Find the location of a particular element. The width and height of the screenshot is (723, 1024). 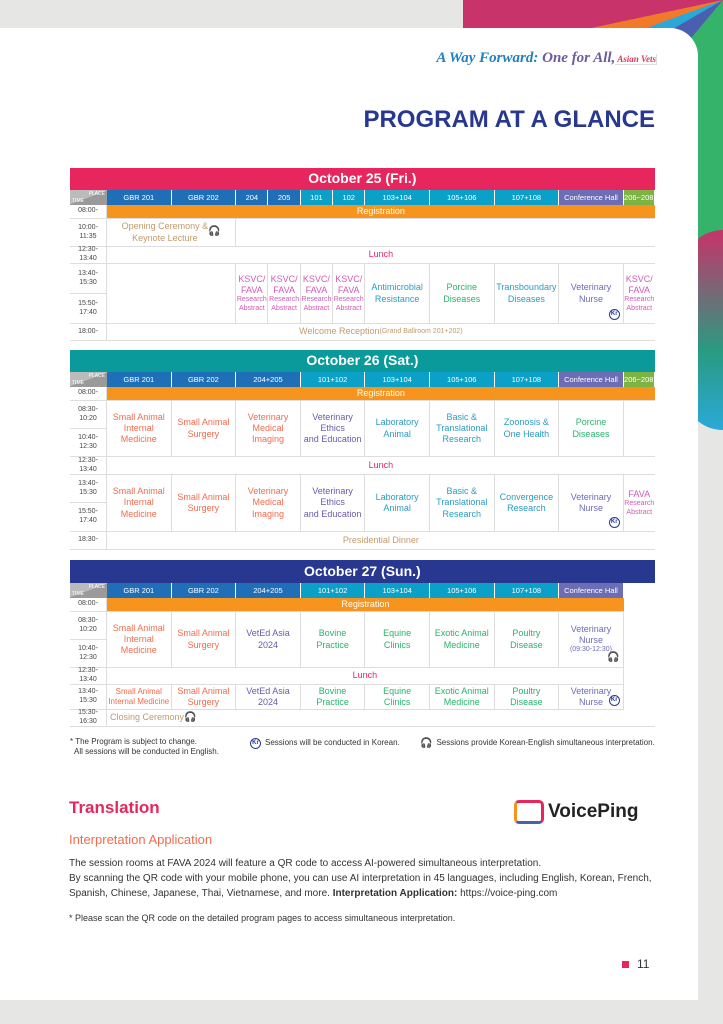

page-title: PROGRAM AT A GLANCE is located at coordinates (509, 119).